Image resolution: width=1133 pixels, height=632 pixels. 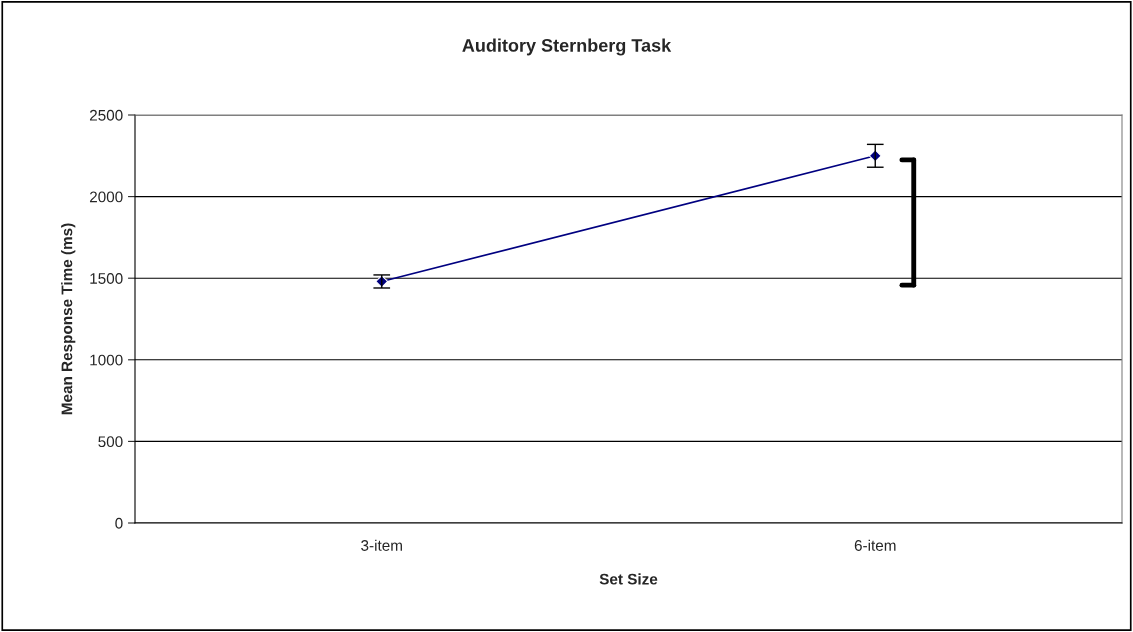 I want to click on y-tick-label: 0, so click(x=119, y=523).